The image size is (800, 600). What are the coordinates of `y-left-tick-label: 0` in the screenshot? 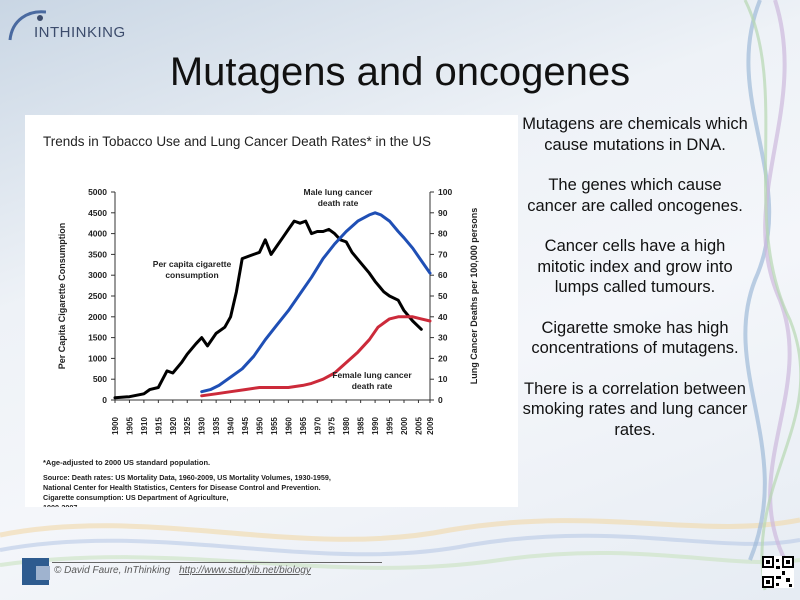 It's located at (104, 400).